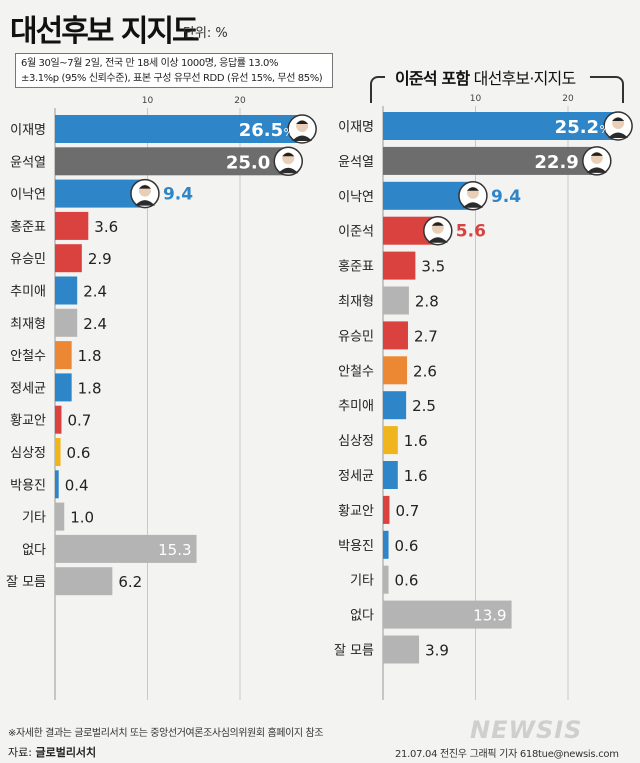 Image resolution: width=640 pixels, height=763 pixels. Describe the element at coordinates (240, 101) in the screenshot. I see `left-tick-label: 20` at that location.